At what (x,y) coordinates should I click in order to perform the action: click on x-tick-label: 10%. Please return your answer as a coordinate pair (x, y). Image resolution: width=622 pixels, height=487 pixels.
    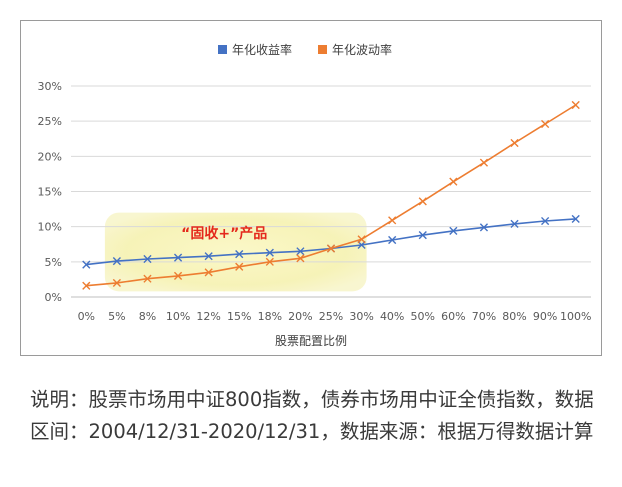
    Looking at the image, I should click on (178, 316).